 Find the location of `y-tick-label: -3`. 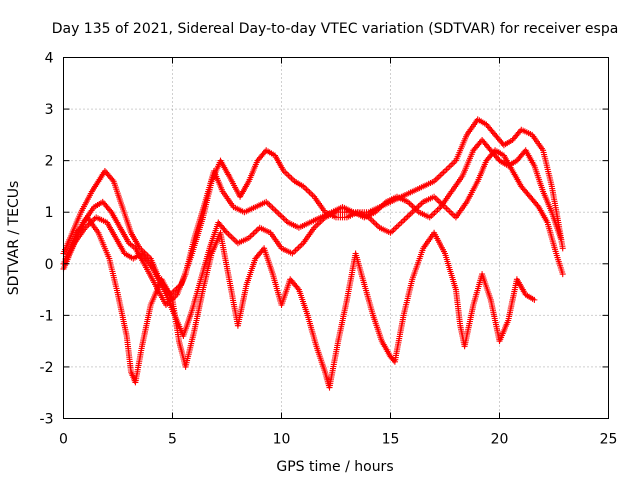

y-tick-label: -3 is located at coordinates (47, 420).